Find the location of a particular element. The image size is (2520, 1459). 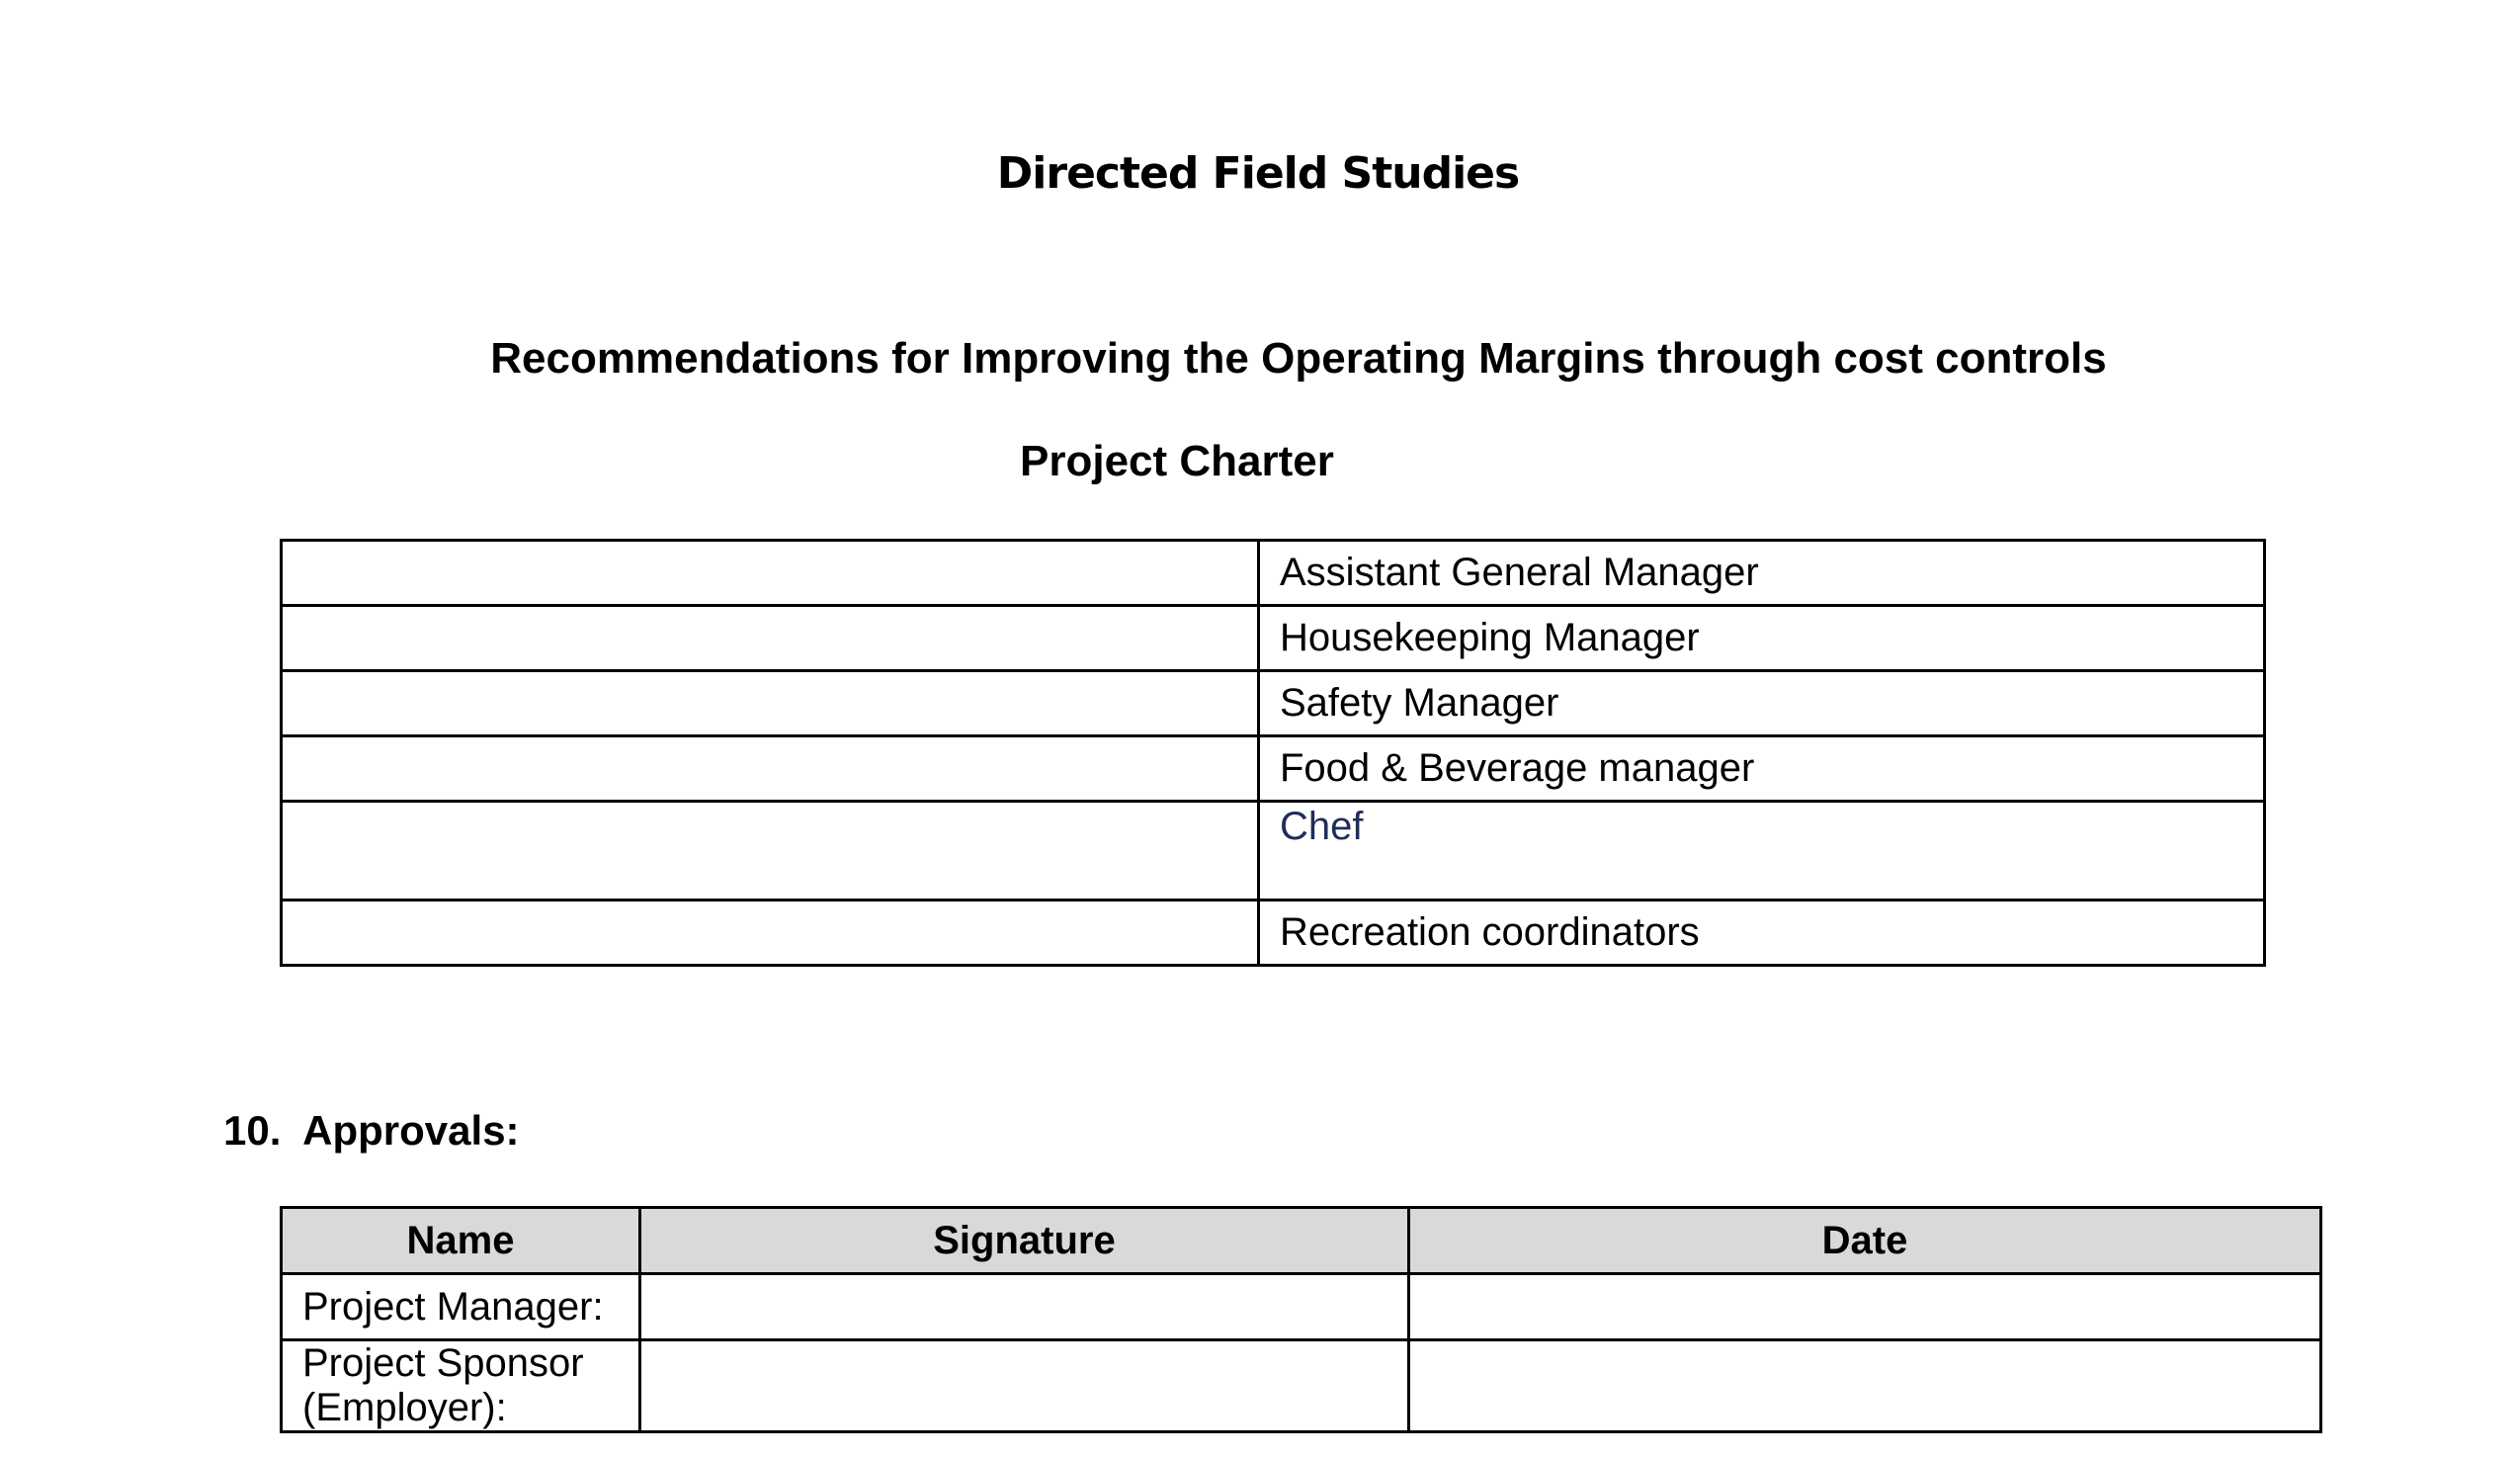

approver-name: Project Sponsor (Employer): is located at coordinates (460, 1385).